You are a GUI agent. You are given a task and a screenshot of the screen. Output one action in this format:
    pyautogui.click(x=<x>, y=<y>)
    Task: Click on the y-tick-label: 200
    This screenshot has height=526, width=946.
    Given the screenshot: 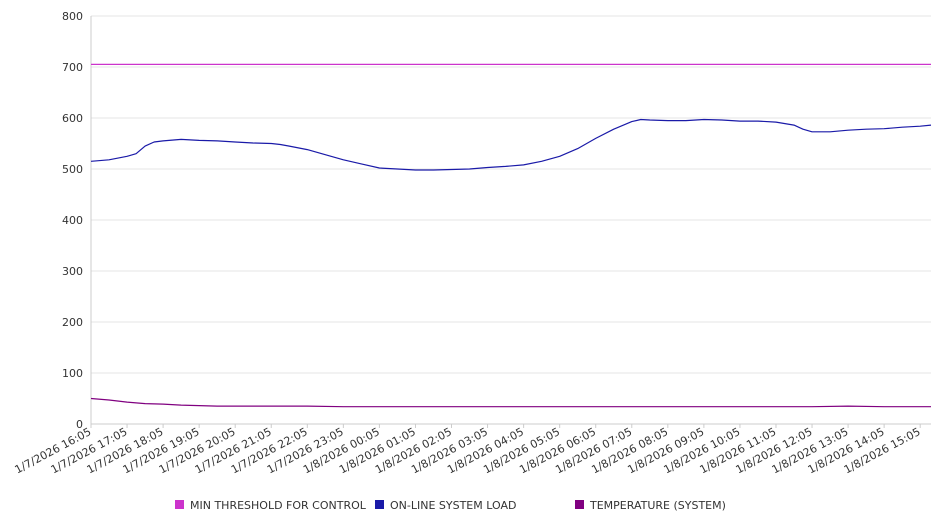 What is the action you would take?
    pyautogui.click(x=72, y=322)
    